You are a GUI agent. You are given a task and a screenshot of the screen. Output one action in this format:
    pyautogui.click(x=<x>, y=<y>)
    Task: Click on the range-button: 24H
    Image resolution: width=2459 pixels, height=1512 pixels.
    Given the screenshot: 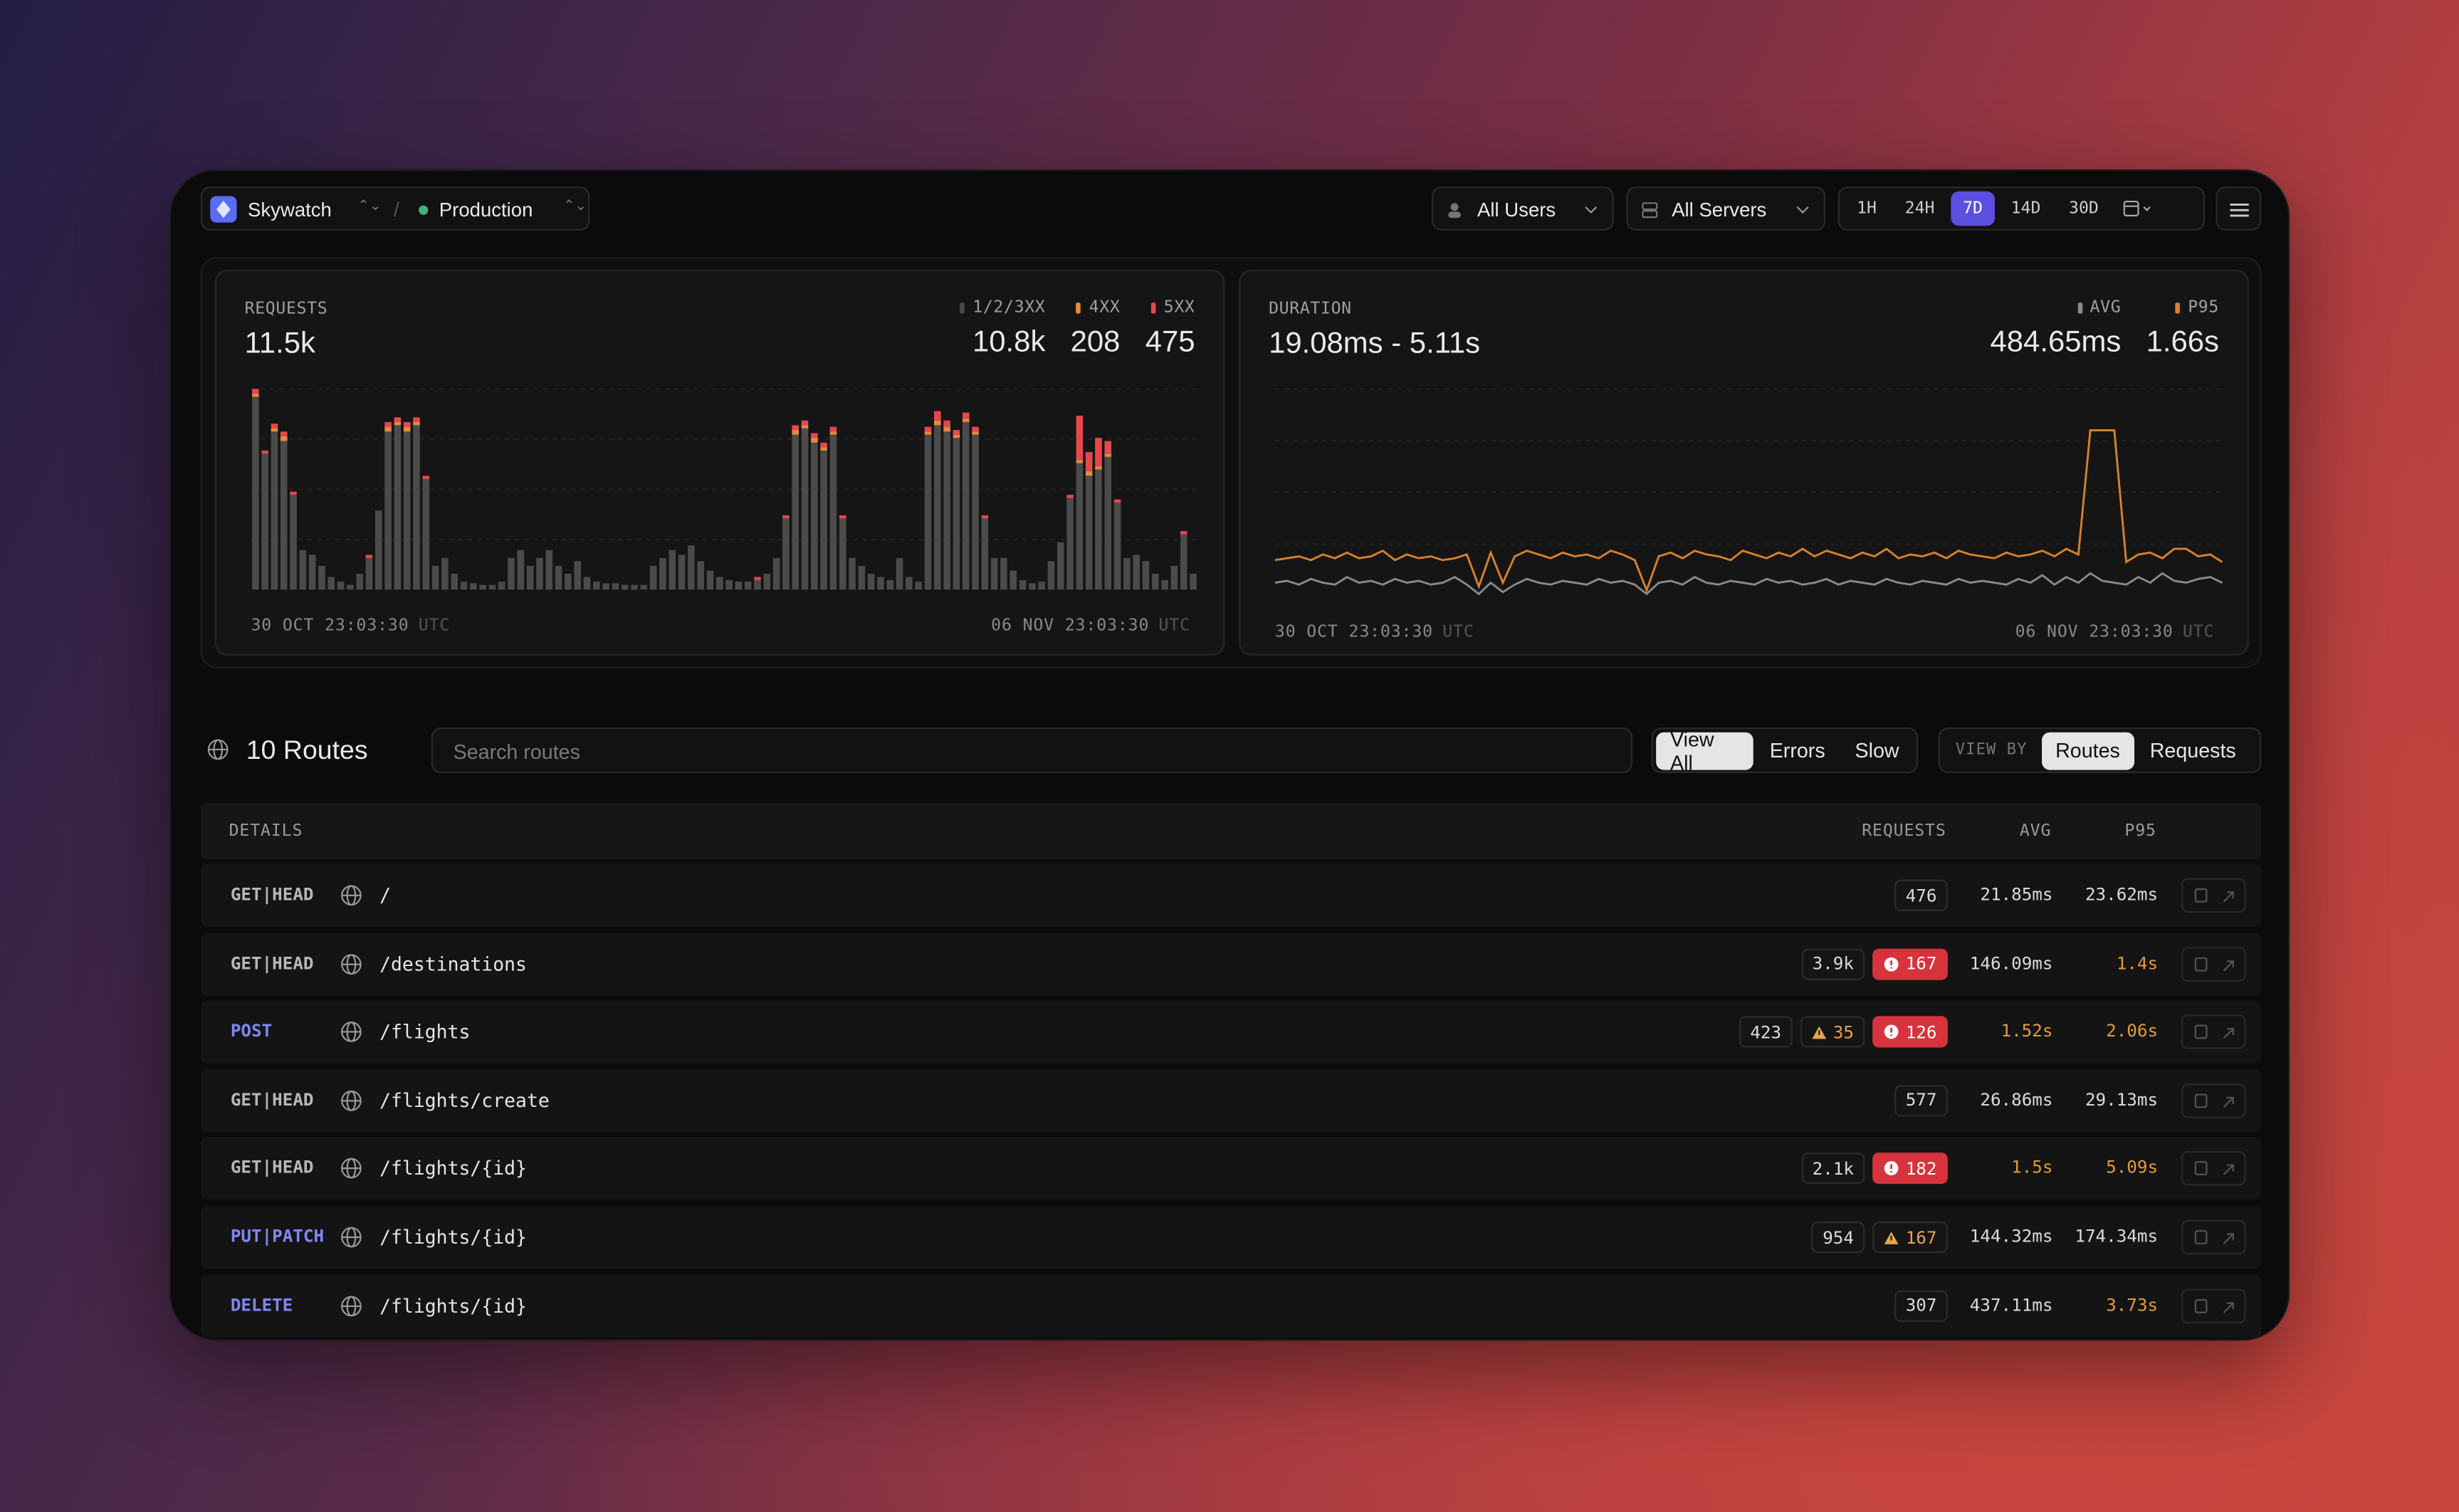 What is the action you would take?
    pyautogui.click(x=1919, y=209)
    